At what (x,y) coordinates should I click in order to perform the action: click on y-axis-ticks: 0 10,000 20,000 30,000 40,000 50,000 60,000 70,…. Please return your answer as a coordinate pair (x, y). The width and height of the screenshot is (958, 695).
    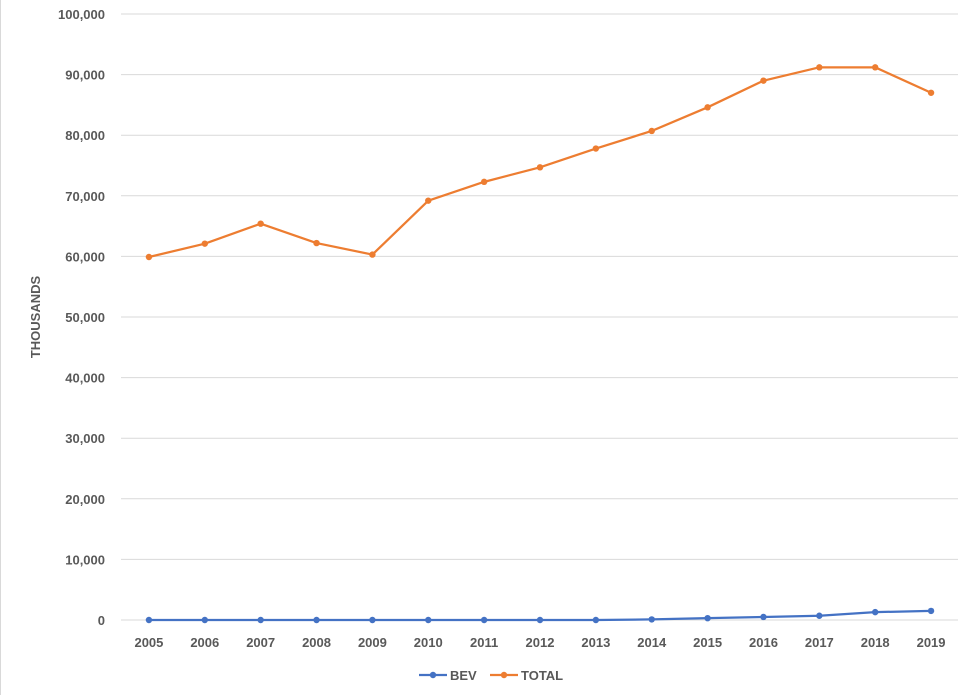
    Looking at the image, I should click on (81, 317).